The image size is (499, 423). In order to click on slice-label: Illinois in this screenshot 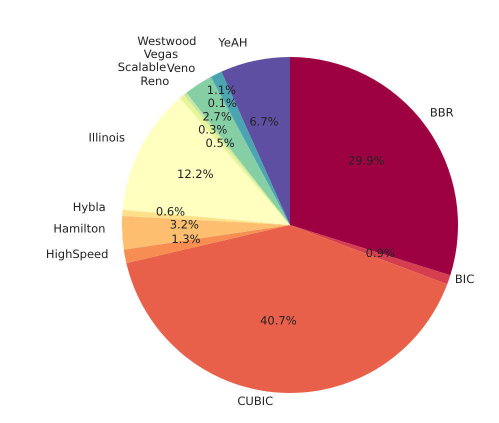, I will do `click(107, 137)`.